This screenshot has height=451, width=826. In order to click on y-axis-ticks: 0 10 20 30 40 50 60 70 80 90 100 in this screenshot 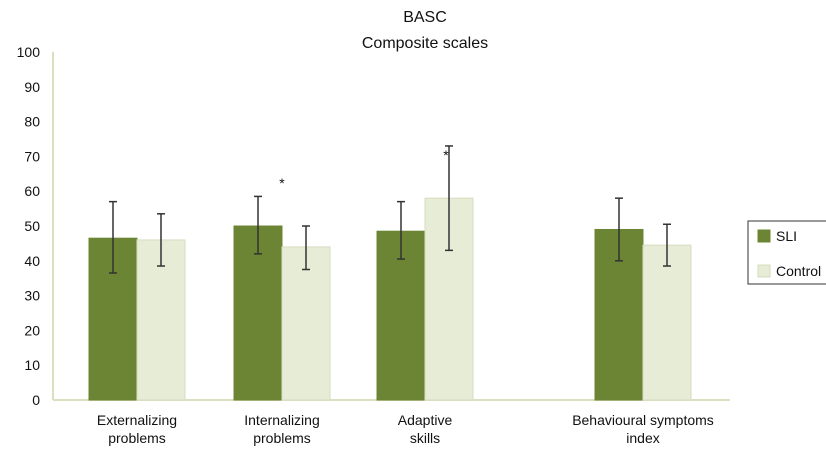, I will do `click(29, 226)`.